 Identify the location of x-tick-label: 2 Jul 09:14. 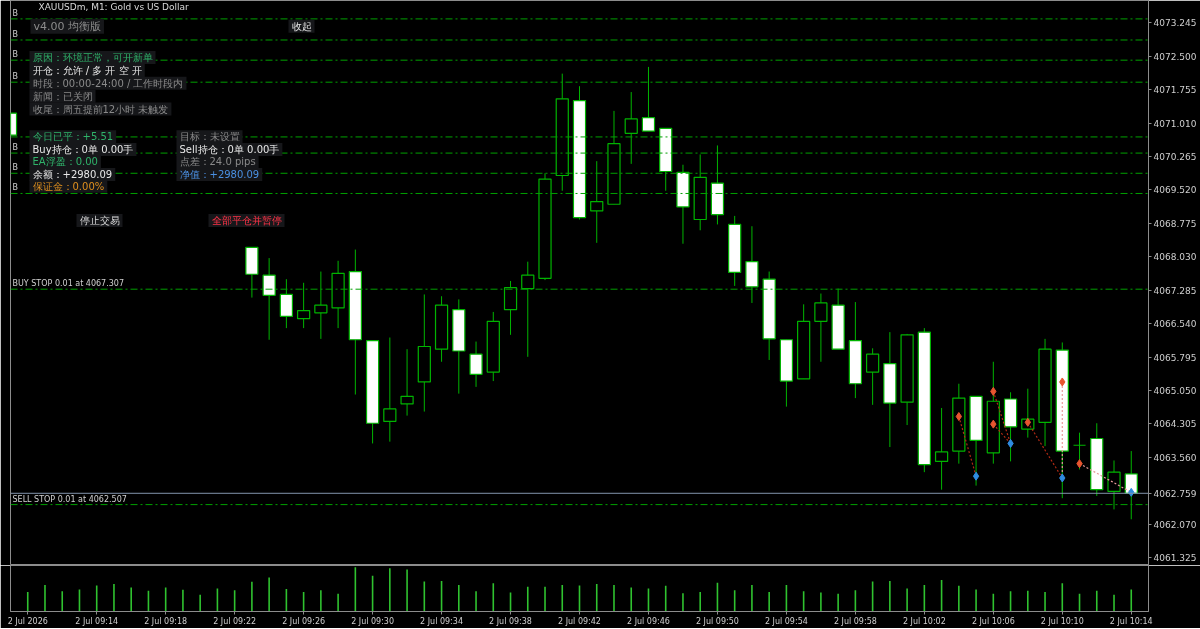
(97, 621).